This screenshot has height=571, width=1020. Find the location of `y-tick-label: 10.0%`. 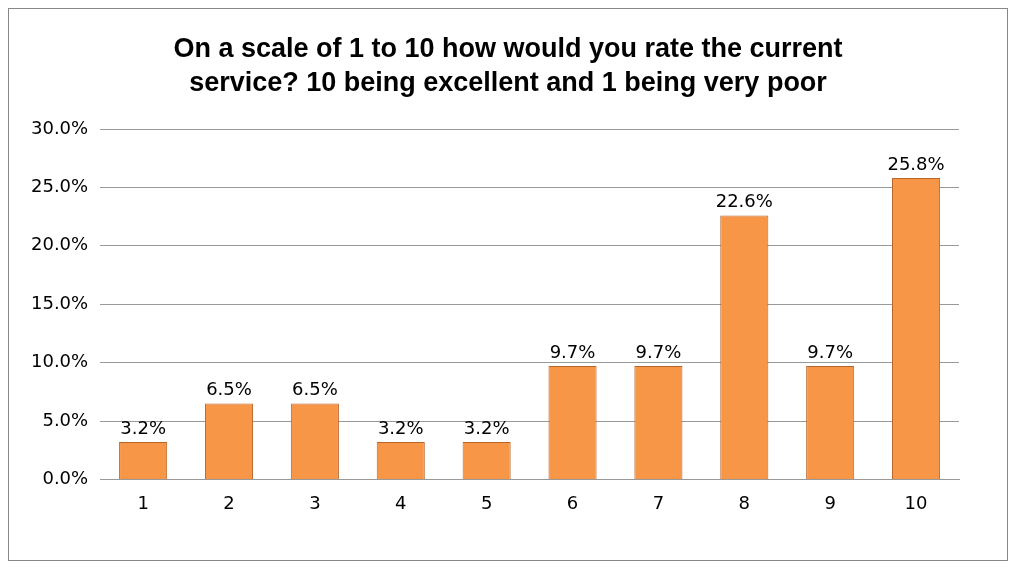

y-tick-label: 10.0% is located at coordinates (59, 361).